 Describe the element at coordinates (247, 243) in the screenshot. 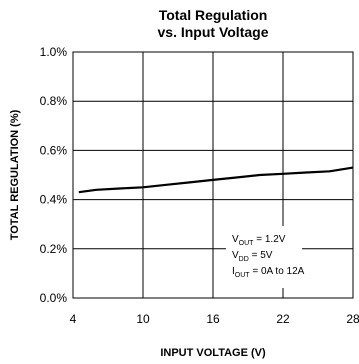

I see `annotation-sub-0: OUT` at that location.